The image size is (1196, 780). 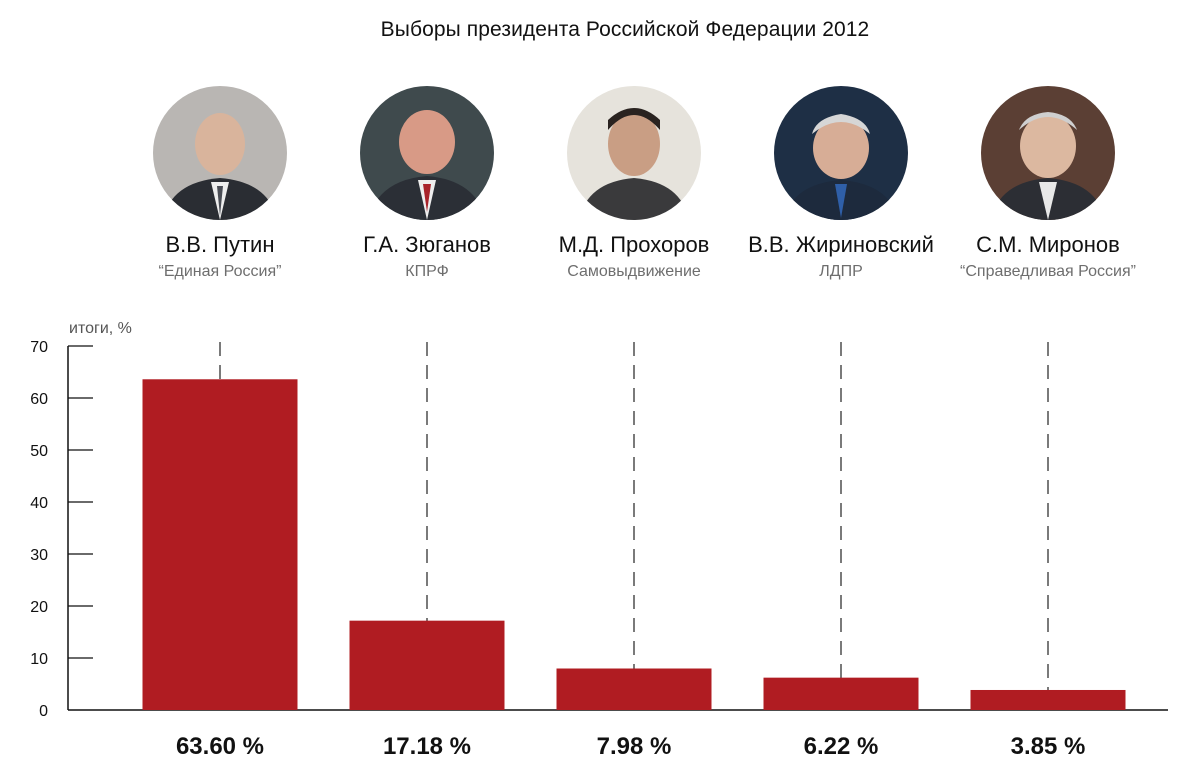 I want to click on y-tick-label: 30, so click(x=39, y=555).